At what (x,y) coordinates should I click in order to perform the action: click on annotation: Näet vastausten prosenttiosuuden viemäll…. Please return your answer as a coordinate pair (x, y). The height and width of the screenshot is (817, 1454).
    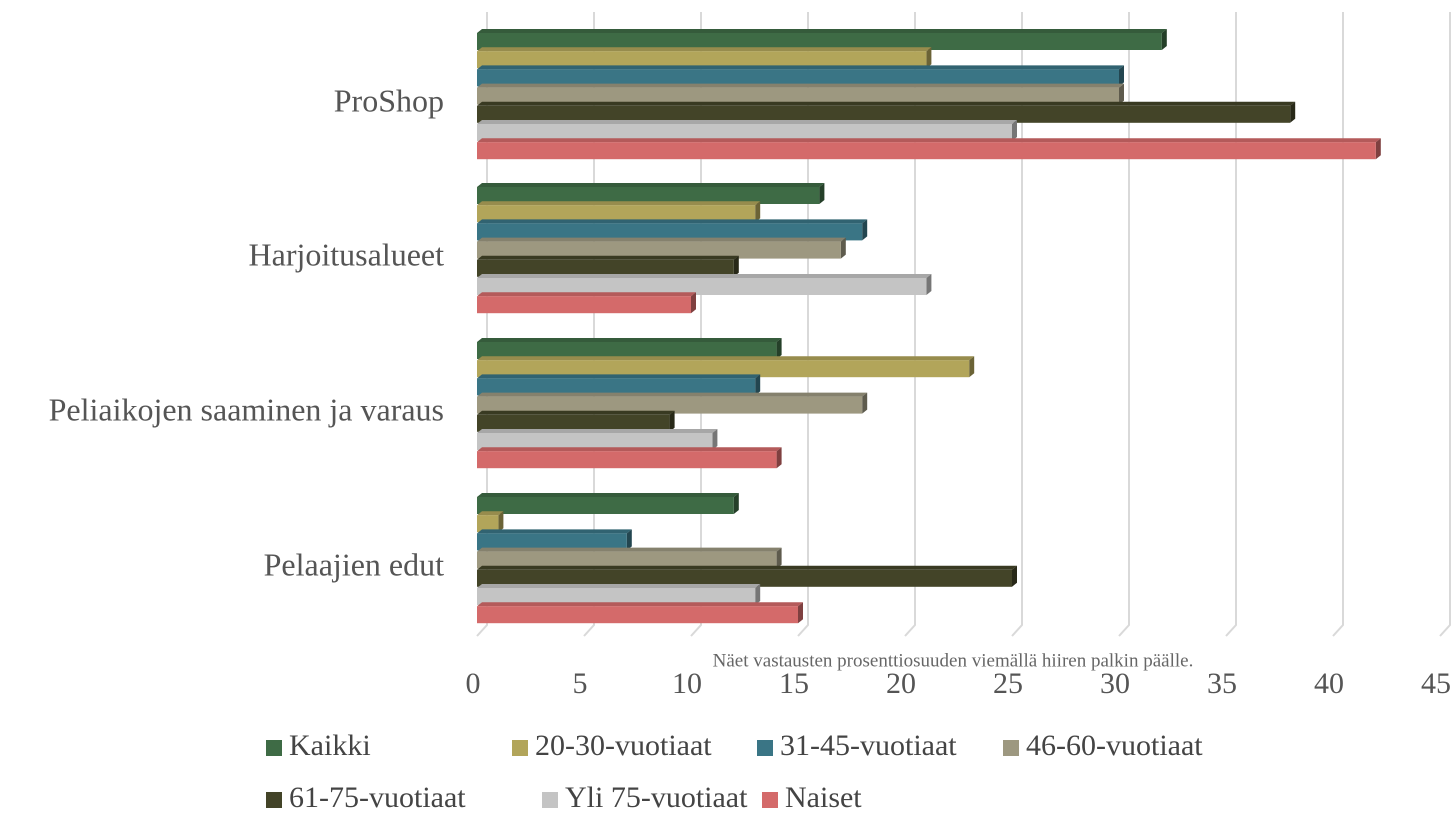
    Looking at the image, I should click on (953, 660).